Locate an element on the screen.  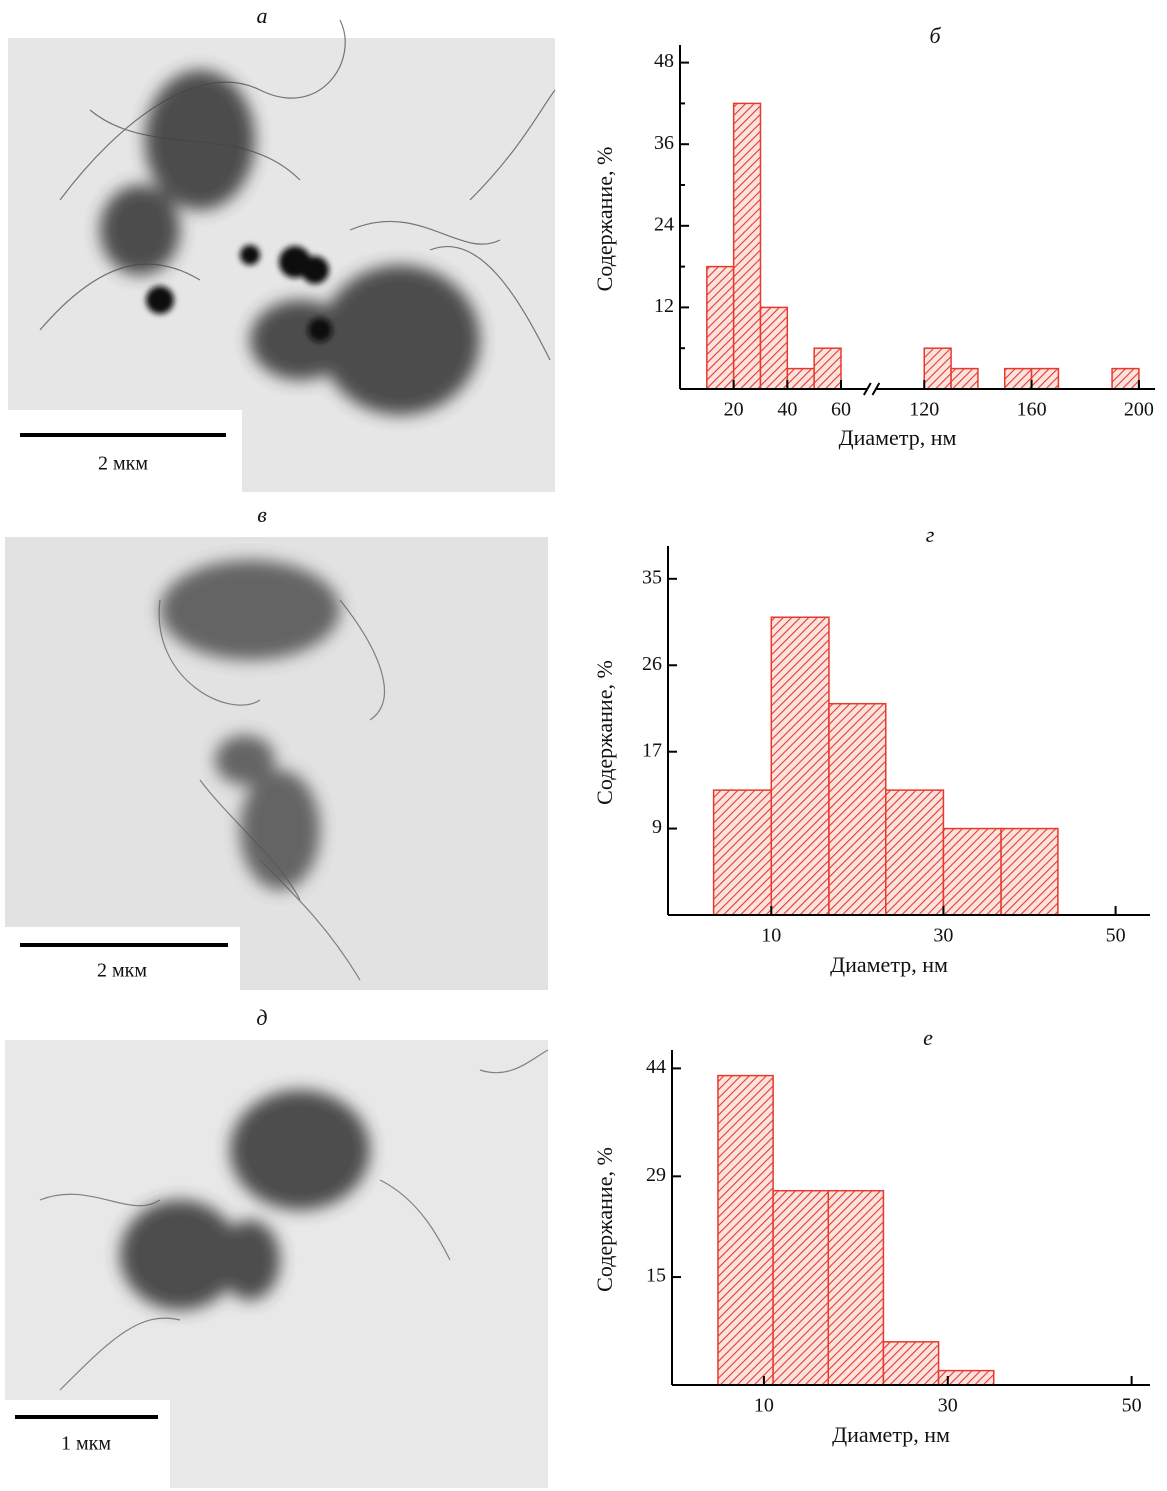
y-tick-label: 12 is located at coordinates (664, 306).